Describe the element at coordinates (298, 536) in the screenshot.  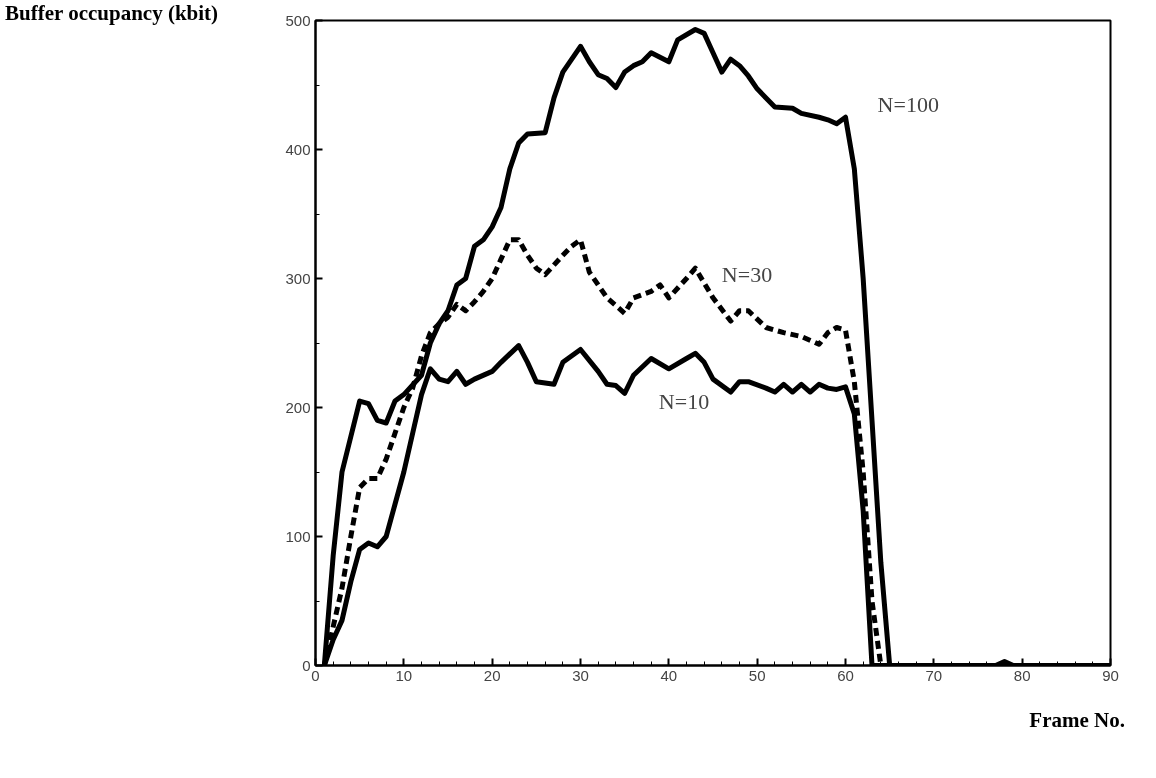
I see `y-tick-label: 100` at that location.